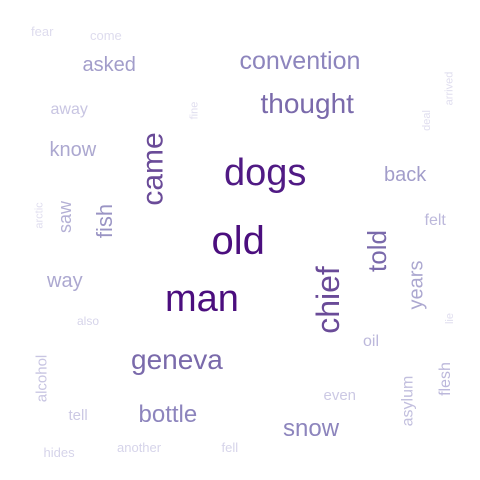 Image resolution: width=480 pixels, height=480 pixels. Describe the element at coordinates (106, 35) in the screenshot. I see `word-come: come` at that location.